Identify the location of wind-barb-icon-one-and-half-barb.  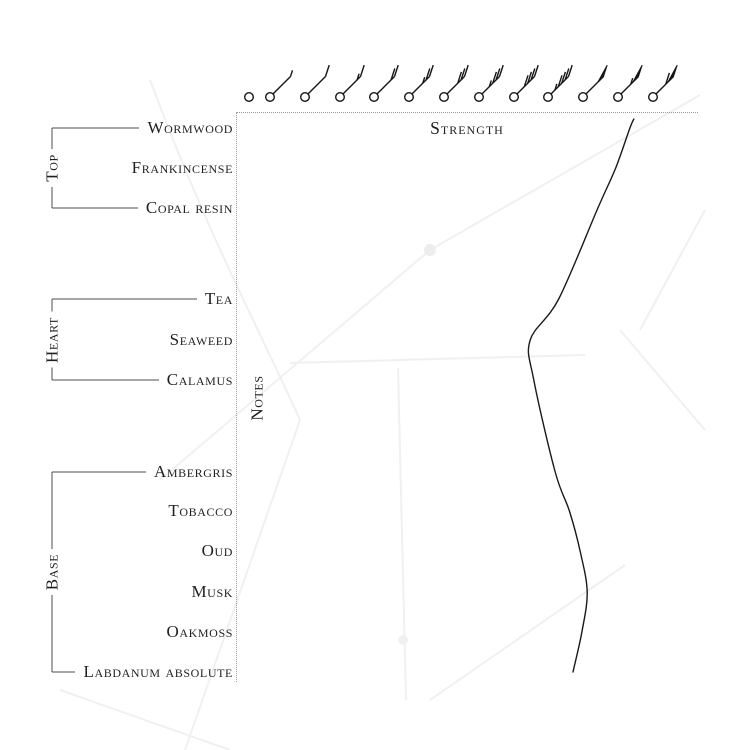
(349, 83).